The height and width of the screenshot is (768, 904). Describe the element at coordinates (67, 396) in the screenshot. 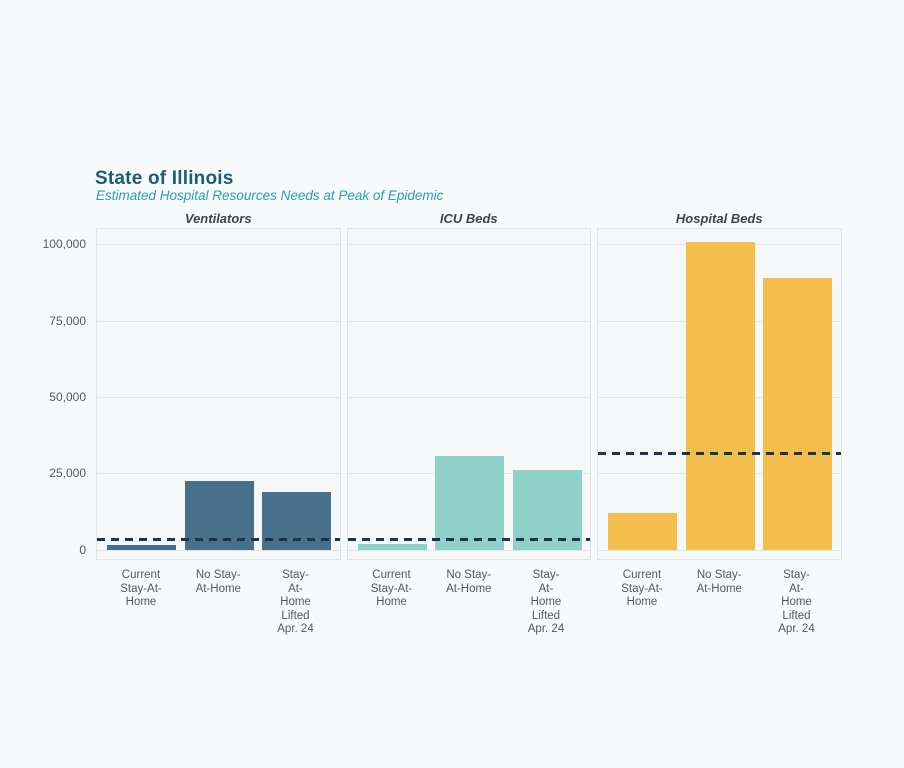

I see `y-tick-label: 50,000` at that location.